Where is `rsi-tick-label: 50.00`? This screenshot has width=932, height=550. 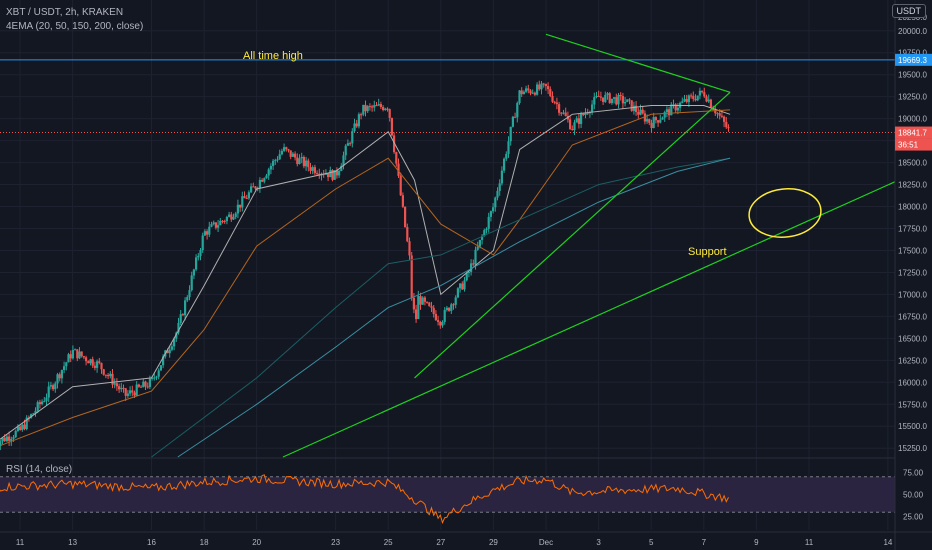 rsi-tick-label: 50.00 is located at coordinates (913, 495).